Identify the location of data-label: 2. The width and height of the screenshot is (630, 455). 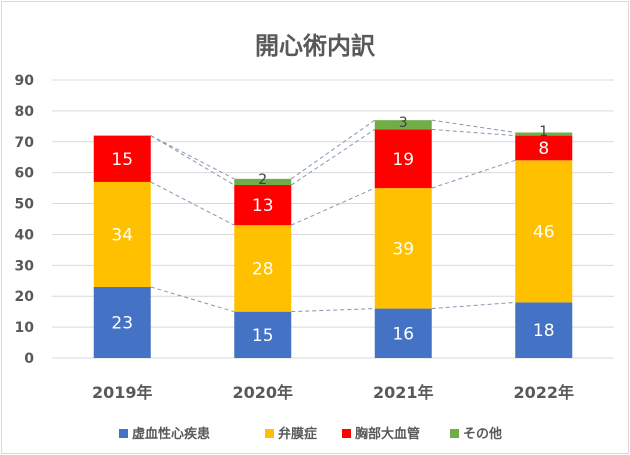
(262, 180).